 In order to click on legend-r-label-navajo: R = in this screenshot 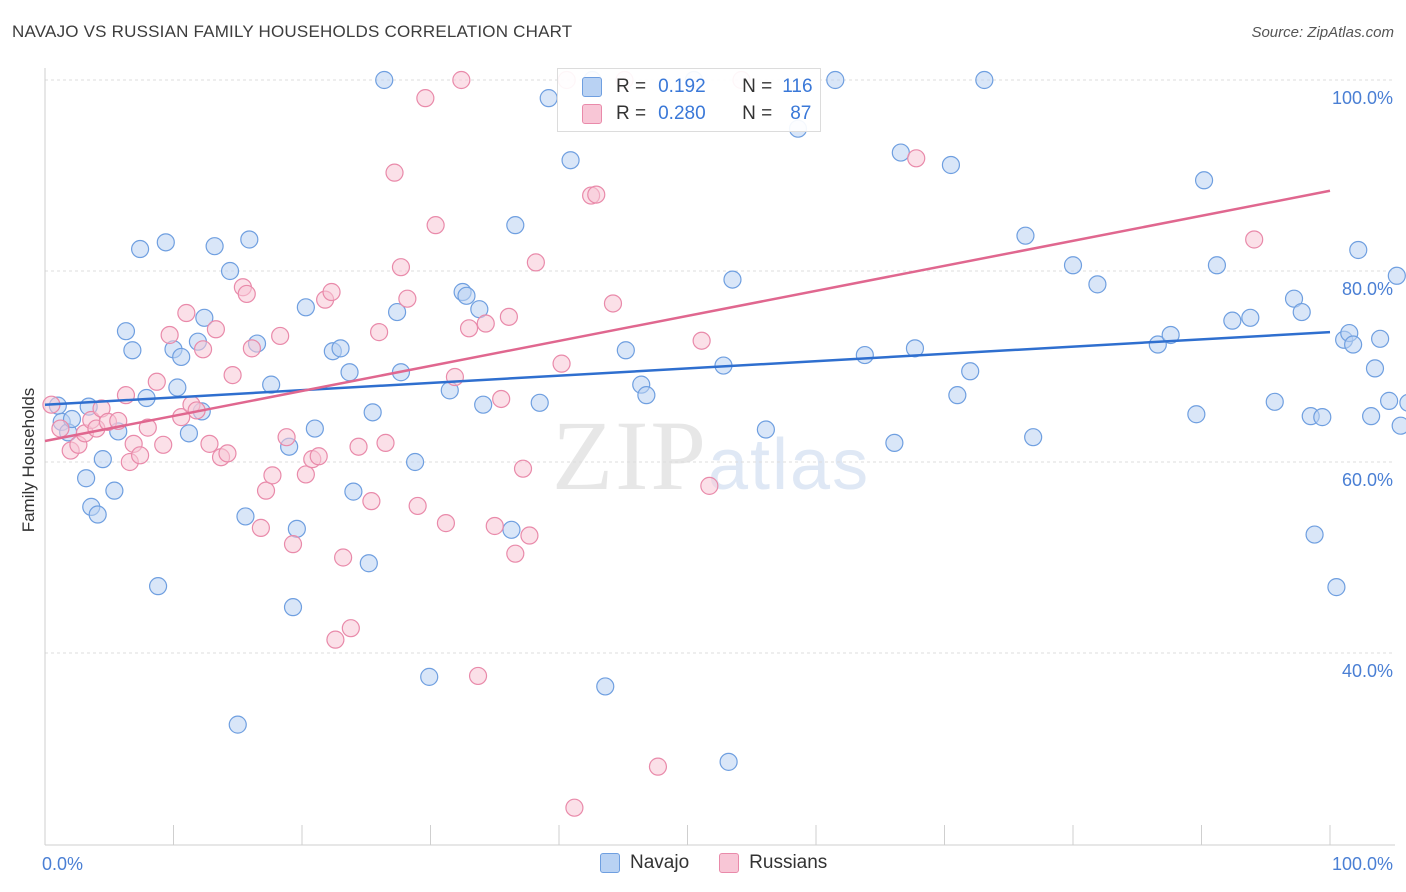, I will do `click(631, 86)`.